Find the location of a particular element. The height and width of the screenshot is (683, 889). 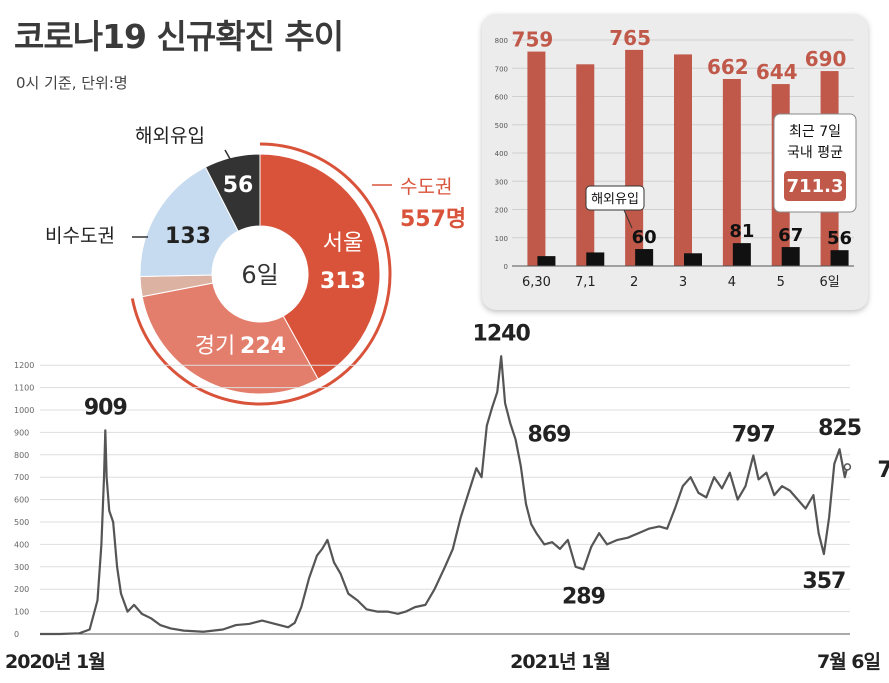

bar-ytick-8: 800 is located at coordinates (501, 41).